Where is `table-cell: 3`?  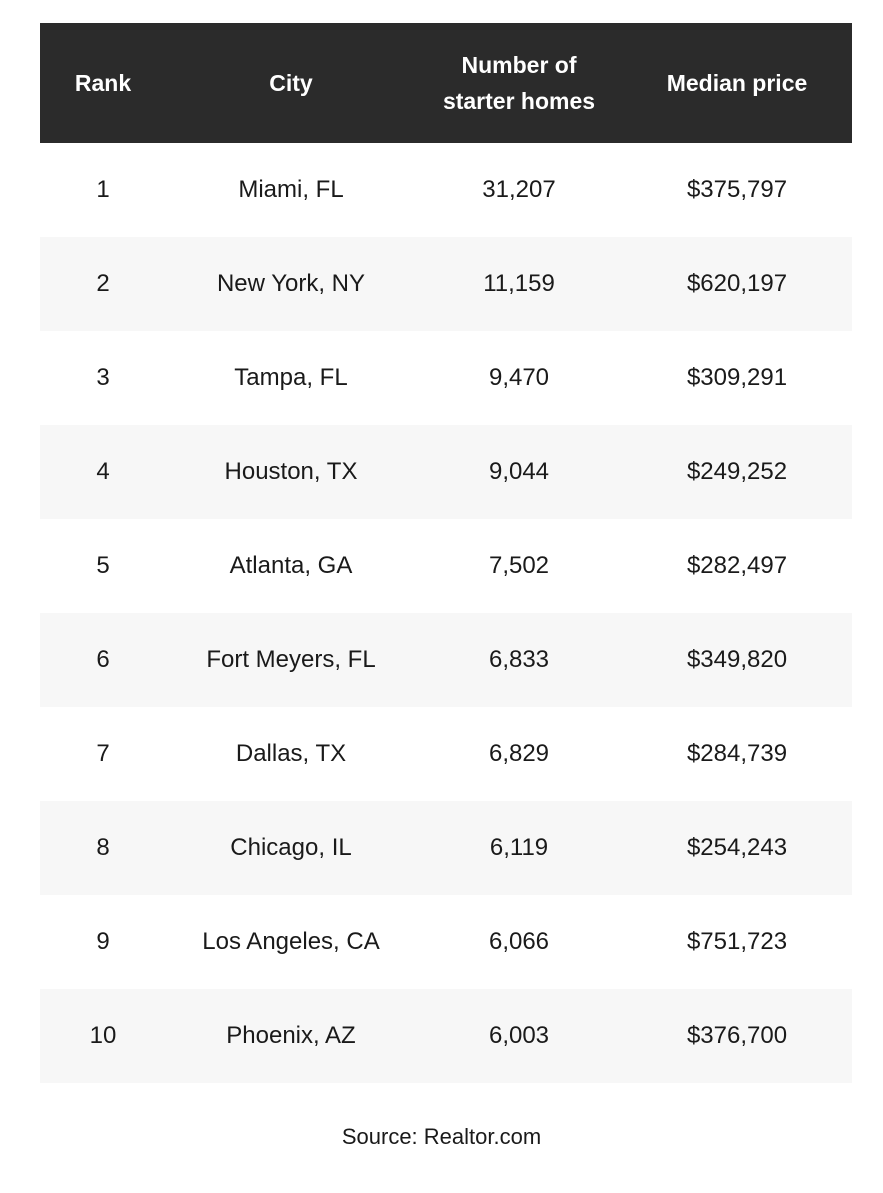
table-cell: 3 is located at coordinates (103, 377).